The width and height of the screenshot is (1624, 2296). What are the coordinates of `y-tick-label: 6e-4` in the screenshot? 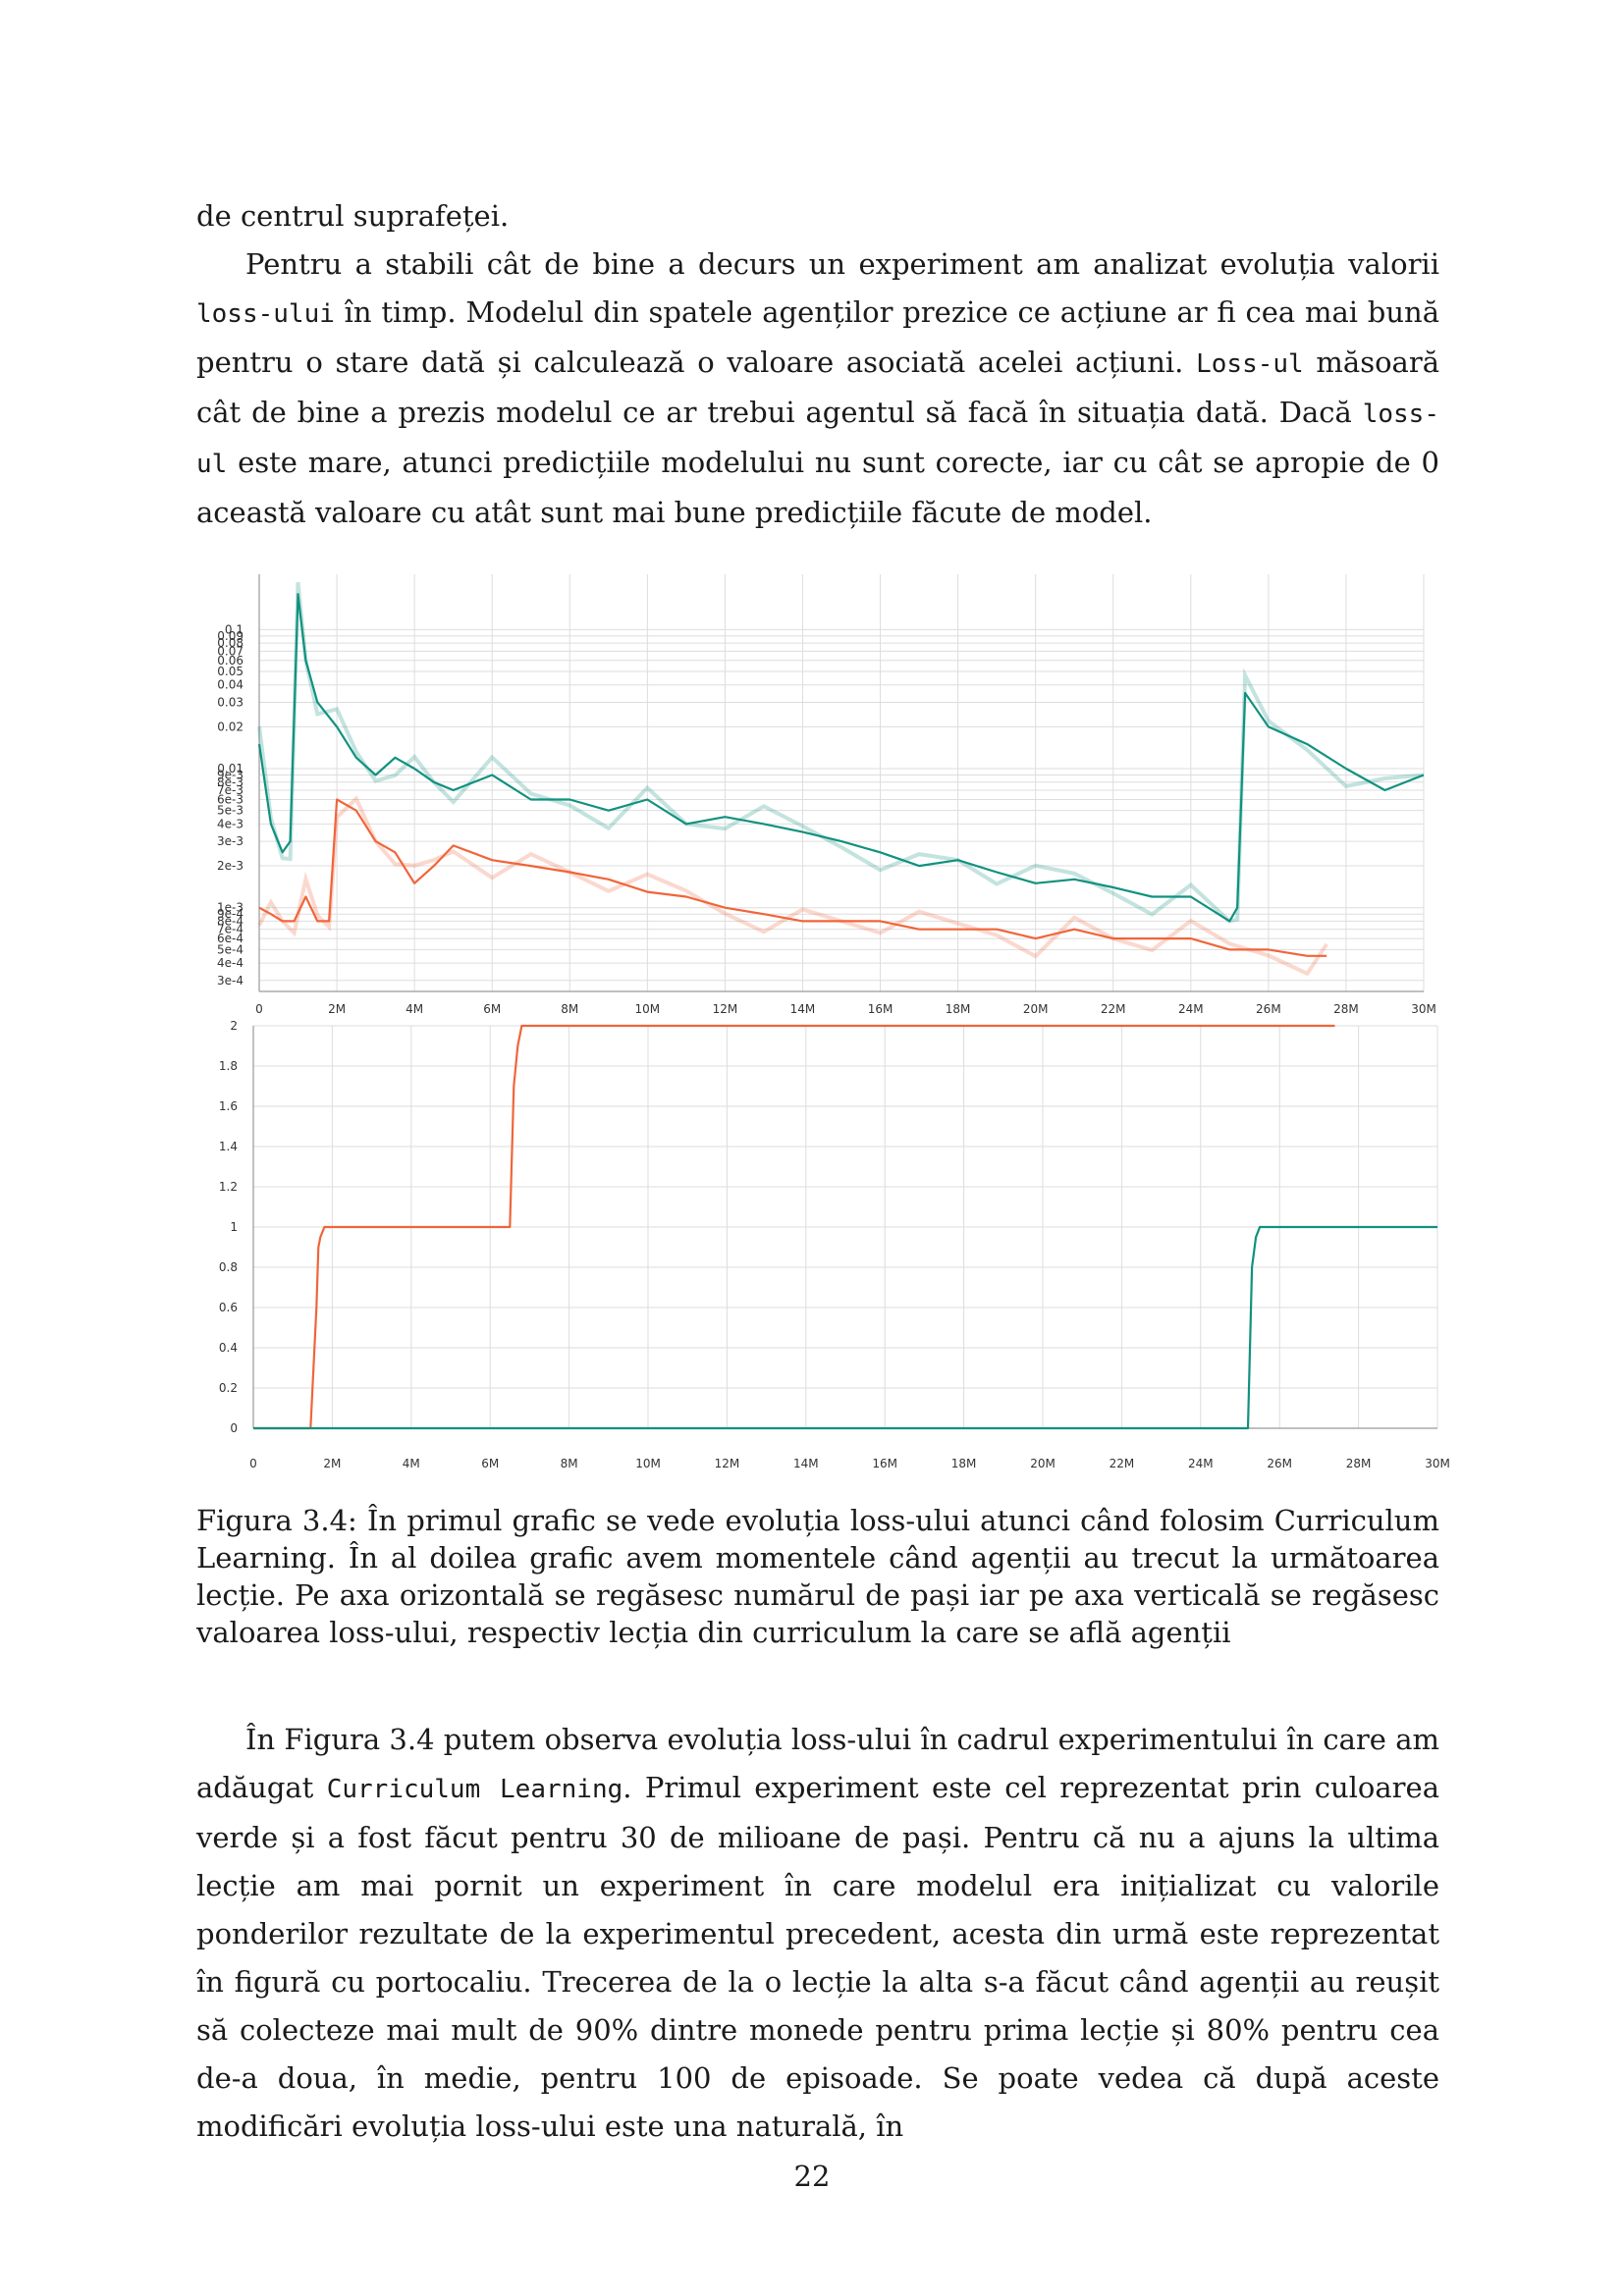 It's located at (230, 938).